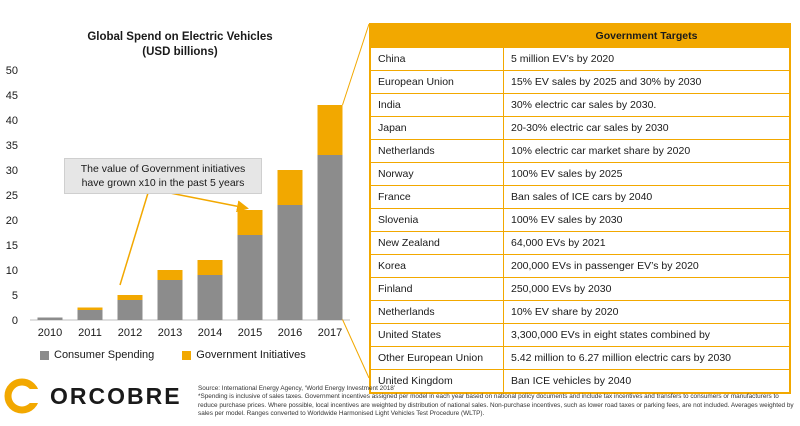  What do you see at coordinates (437, 59) in the screenshot?
I see `country-cell: China` at bounding box center [437, 59].